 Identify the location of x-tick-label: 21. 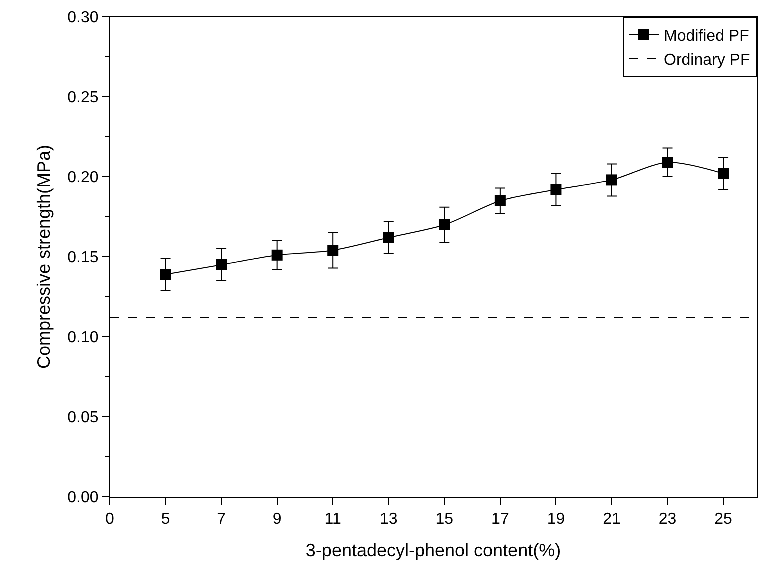
(612, 519).